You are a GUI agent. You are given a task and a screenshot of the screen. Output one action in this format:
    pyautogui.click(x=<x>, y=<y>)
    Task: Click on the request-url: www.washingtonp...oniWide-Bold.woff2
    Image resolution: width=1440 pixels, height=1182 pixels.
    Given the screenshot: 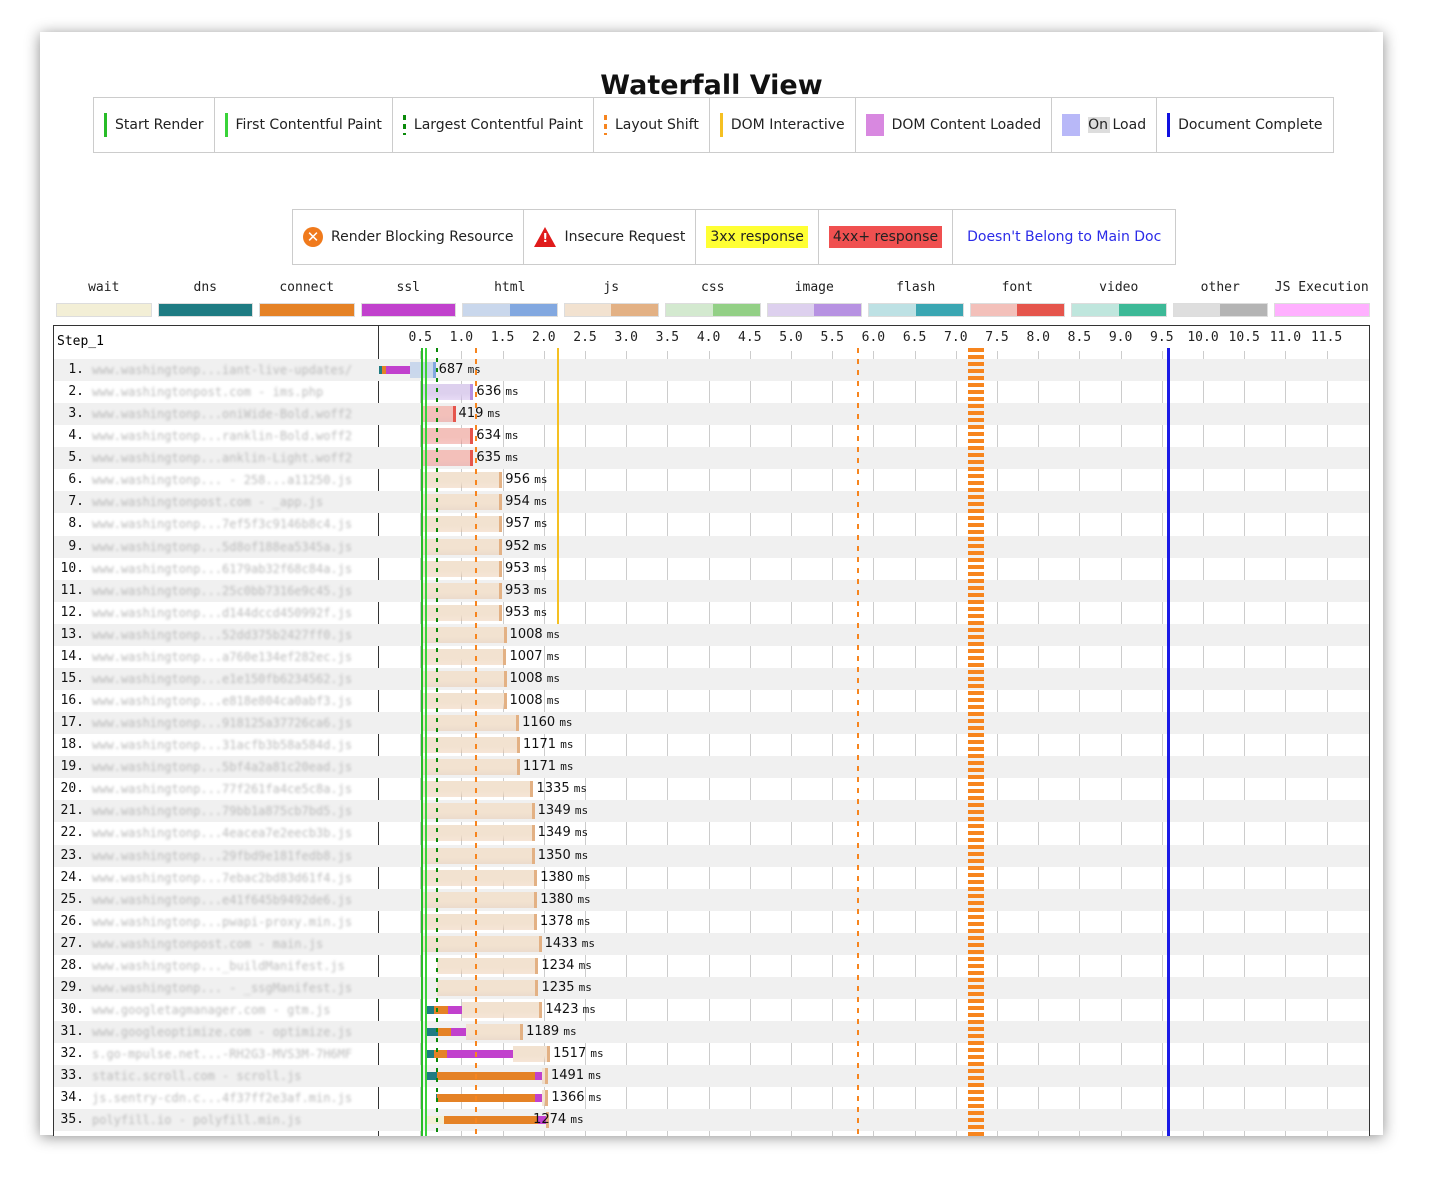 What is the action you would take?
    pyautogui.click(x=222, y=414)
    